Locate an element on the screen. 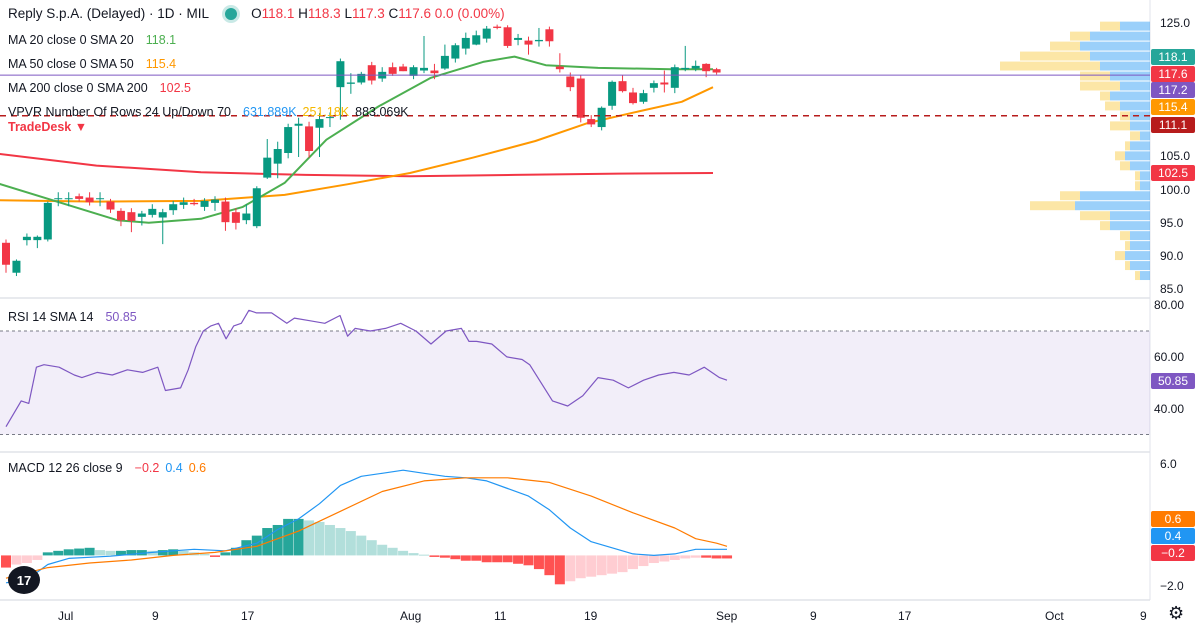  rsi-tag: 50.85 is located at coordinates (1173, 380).